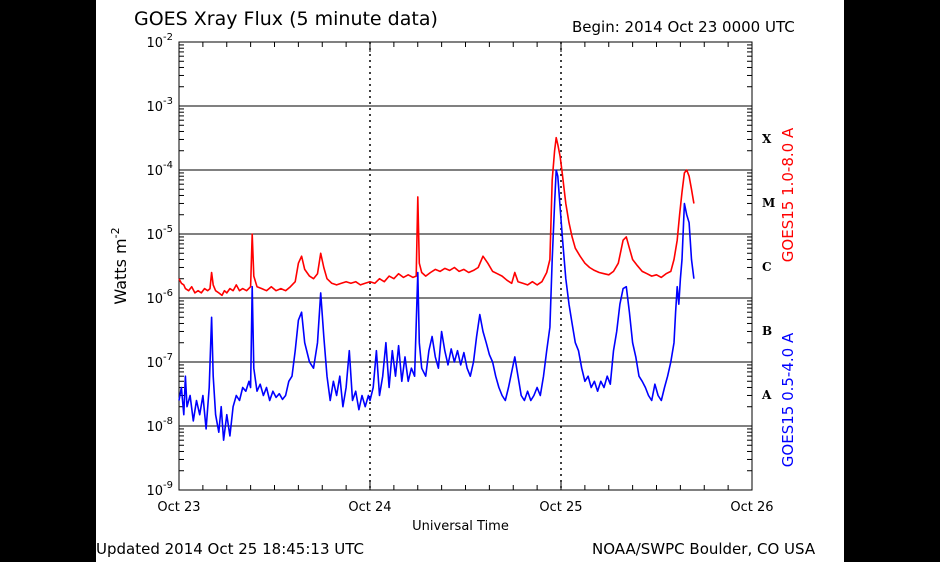 The image size is (940, 562). What do you see at coordinates (159, 425) in the screenshot?
I see `y-tick-label: 10⁻⁸` at bounding box center [159, 425].